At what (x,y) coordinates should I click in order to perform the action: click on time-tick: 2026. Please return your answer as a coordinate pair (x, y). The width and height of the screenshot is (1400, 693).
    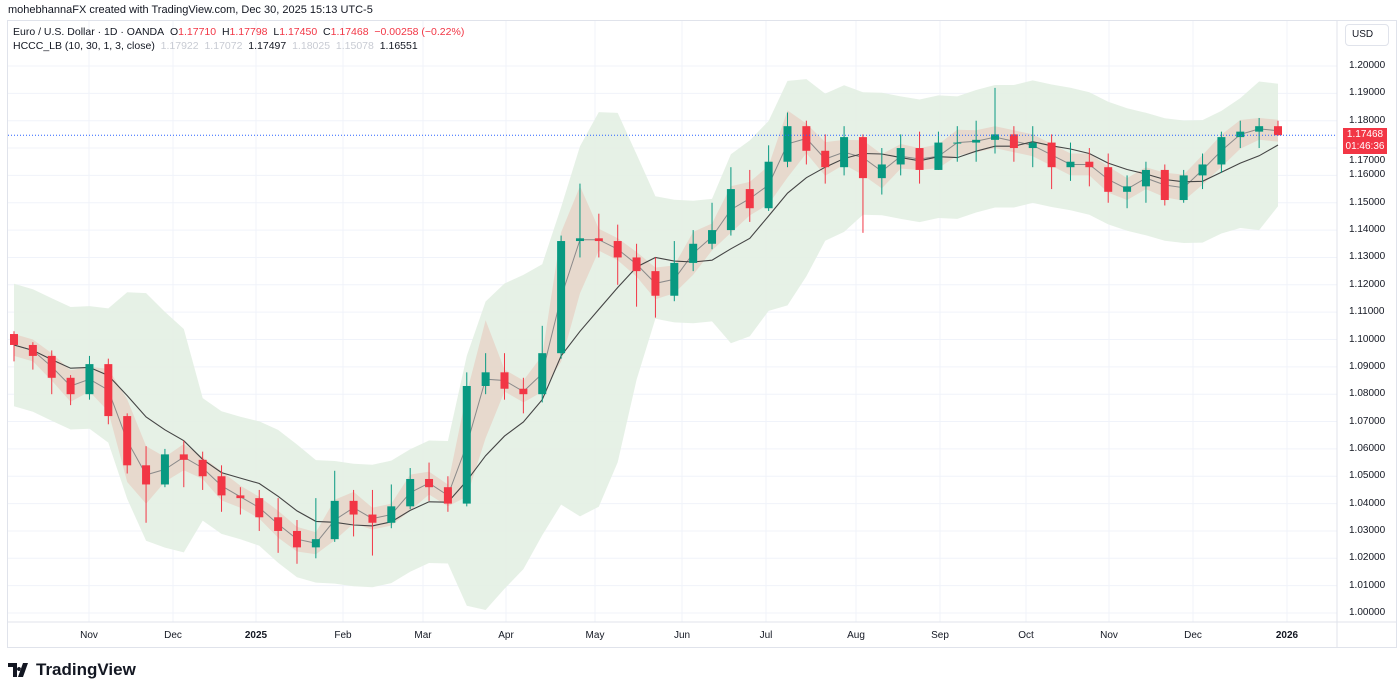
    Looking at the image, I should click on (1287, 635).